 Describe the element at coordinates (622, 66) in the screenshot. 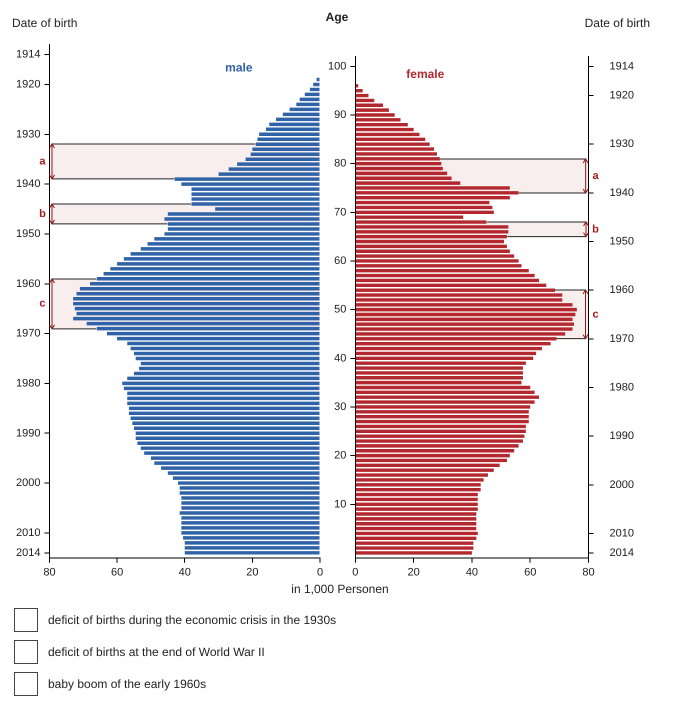

I see `y2-tick-label: 1914` at that location.